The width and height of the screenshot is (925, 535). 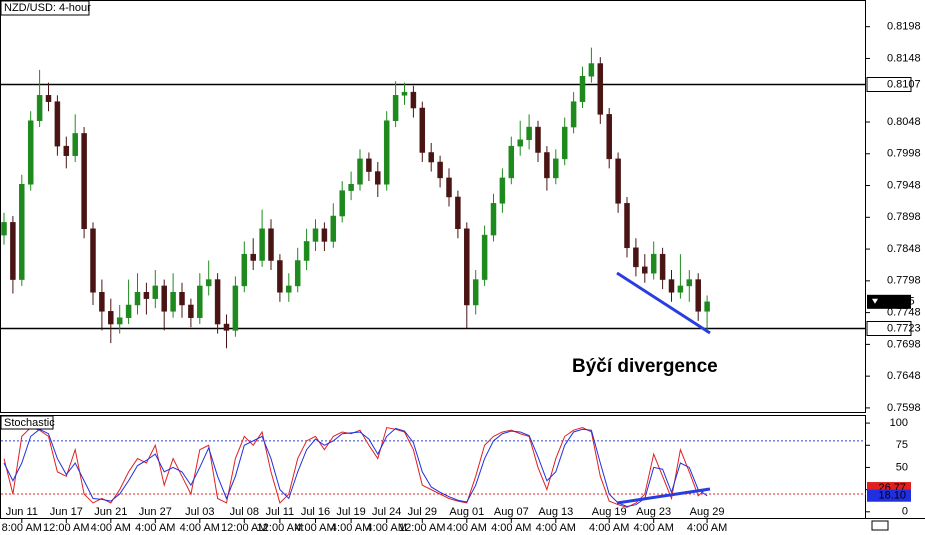 I want to click on scroll-icon, so click(x=880, y=525).